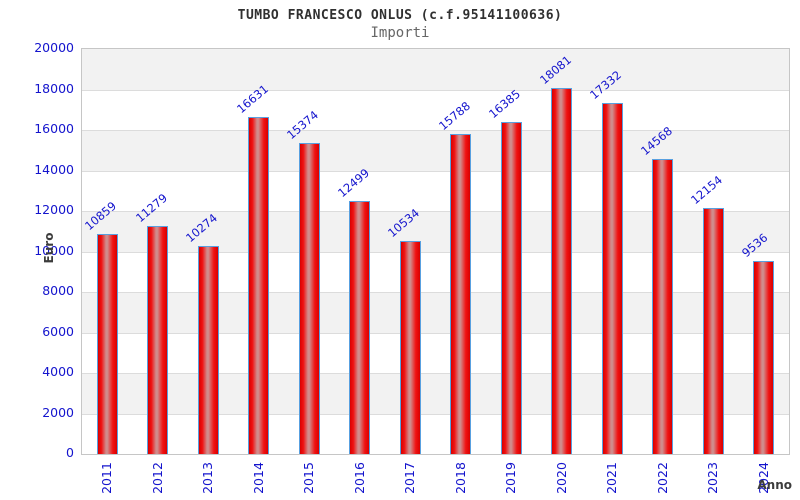  Describe the element at coordinates (561, 478) in the screenshot. I see `x-tick-label: 2020` at that location.